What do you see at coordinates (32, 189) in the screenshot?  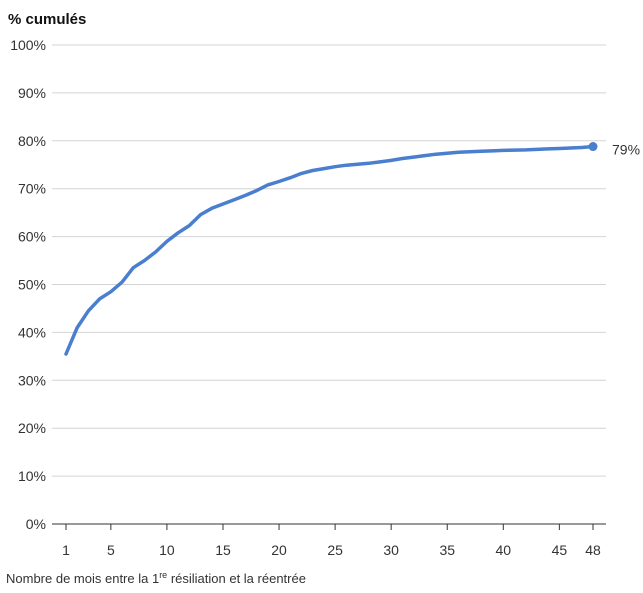 I see `y-tick-label: 70%` at bounding box center [32, 189].